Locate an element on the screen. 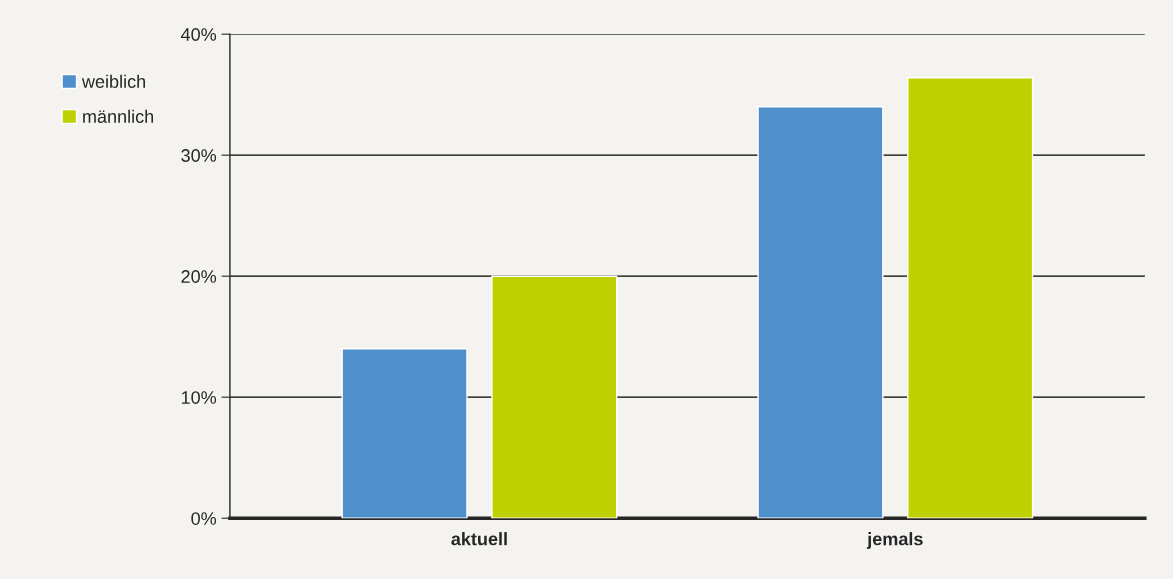 This screenshot has height=579, width=1173. x-tick-label: jemals is located at coordinates (894, 540).